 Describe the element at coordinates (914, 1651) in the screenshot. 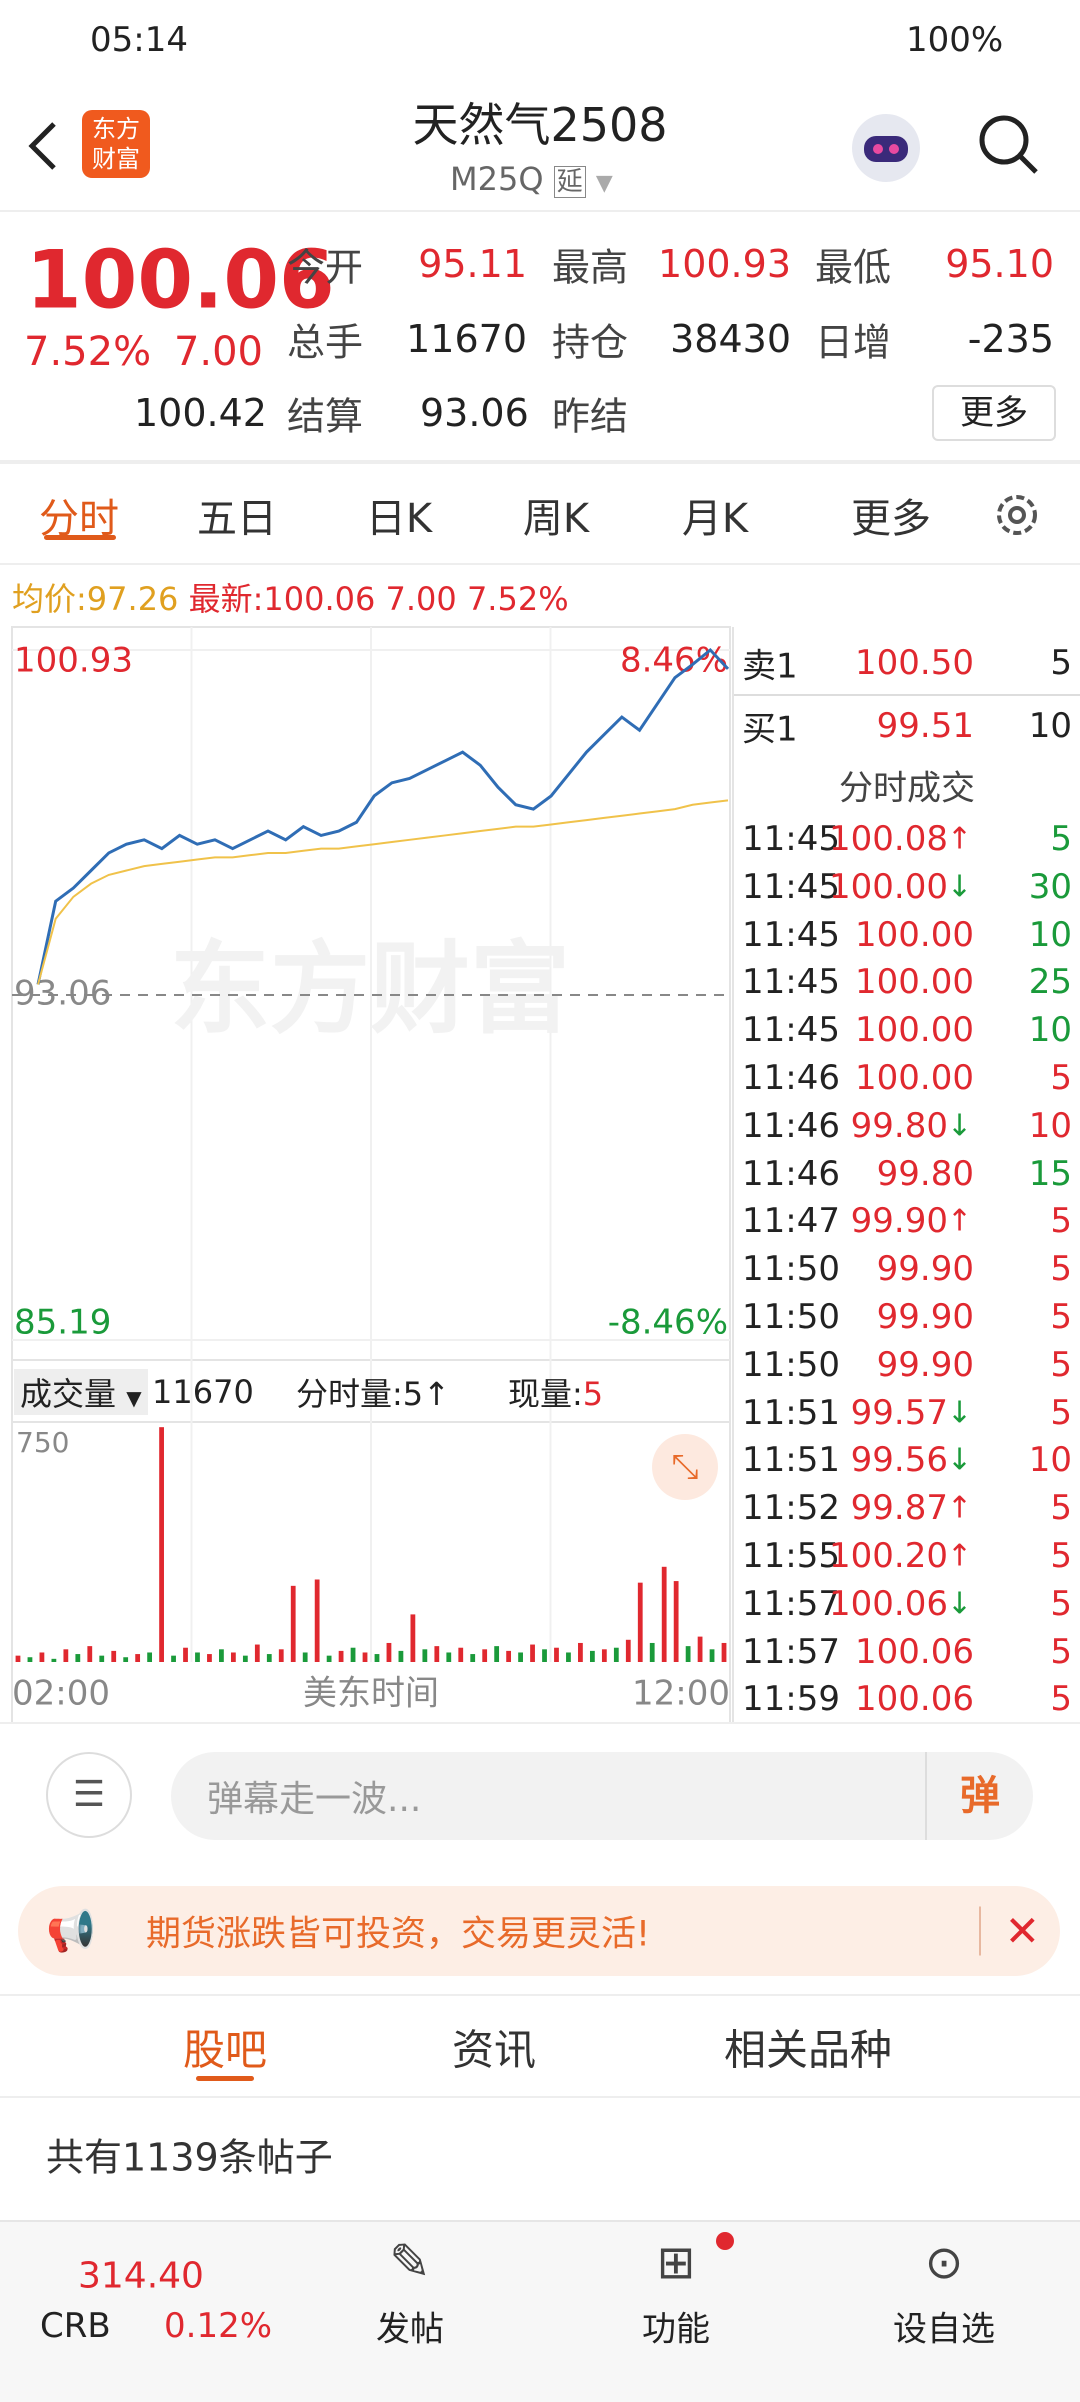

I see `trade-price: 100.06` at that location.